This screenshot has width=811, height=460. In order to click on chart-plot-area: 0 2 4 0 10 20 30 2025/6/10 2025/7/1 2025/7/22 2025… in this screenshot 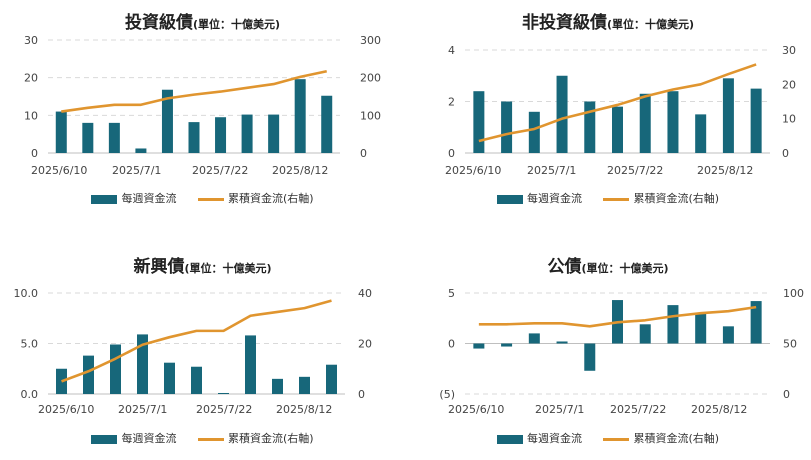, I will do `click(620, 110)`.